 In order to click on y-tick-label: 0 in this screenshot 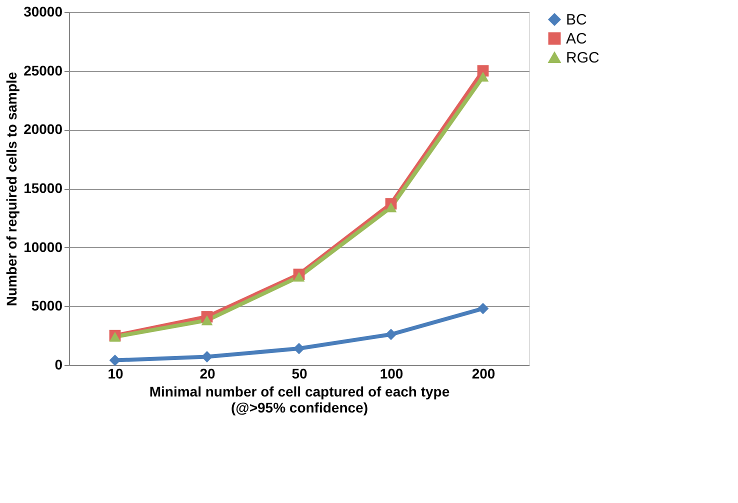, I will do `click(58, 364)`.